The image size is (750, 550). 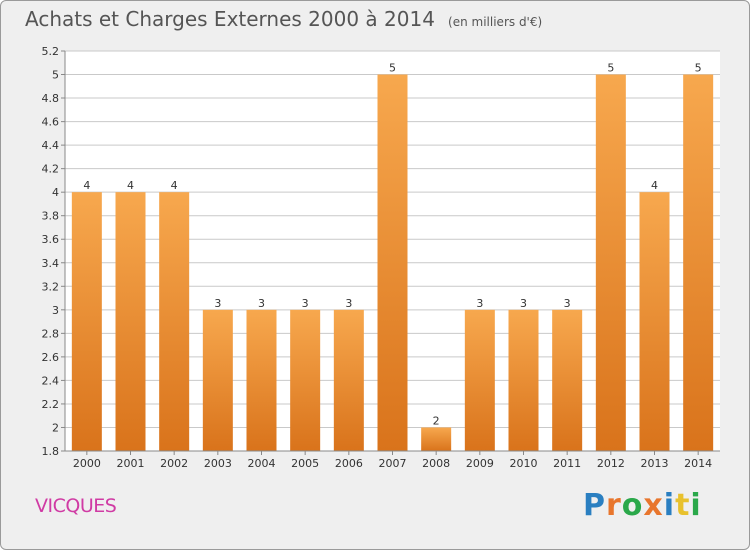 I want to click on brand-letter: o, so click(x=632, y=505).